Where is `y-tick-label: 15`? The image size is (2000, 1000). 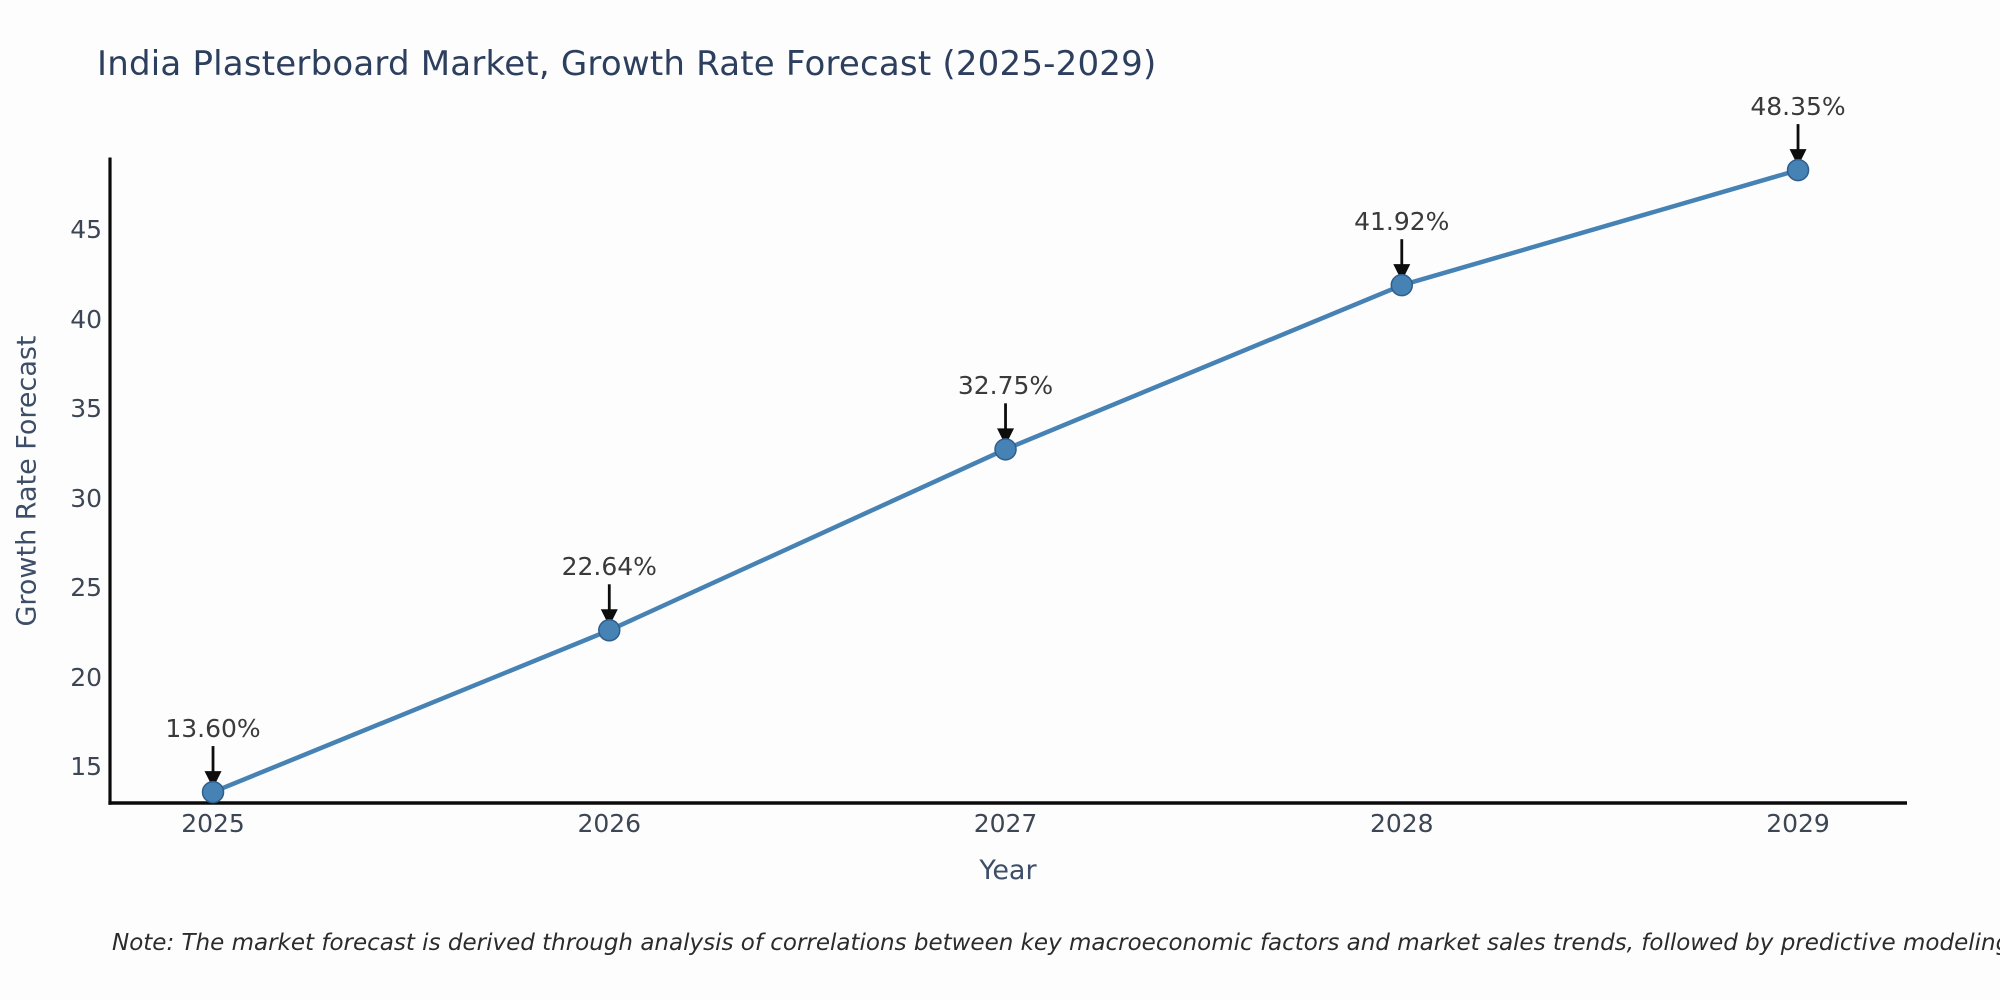 y-tick-label: 15 is located at coordinates (86, 767).